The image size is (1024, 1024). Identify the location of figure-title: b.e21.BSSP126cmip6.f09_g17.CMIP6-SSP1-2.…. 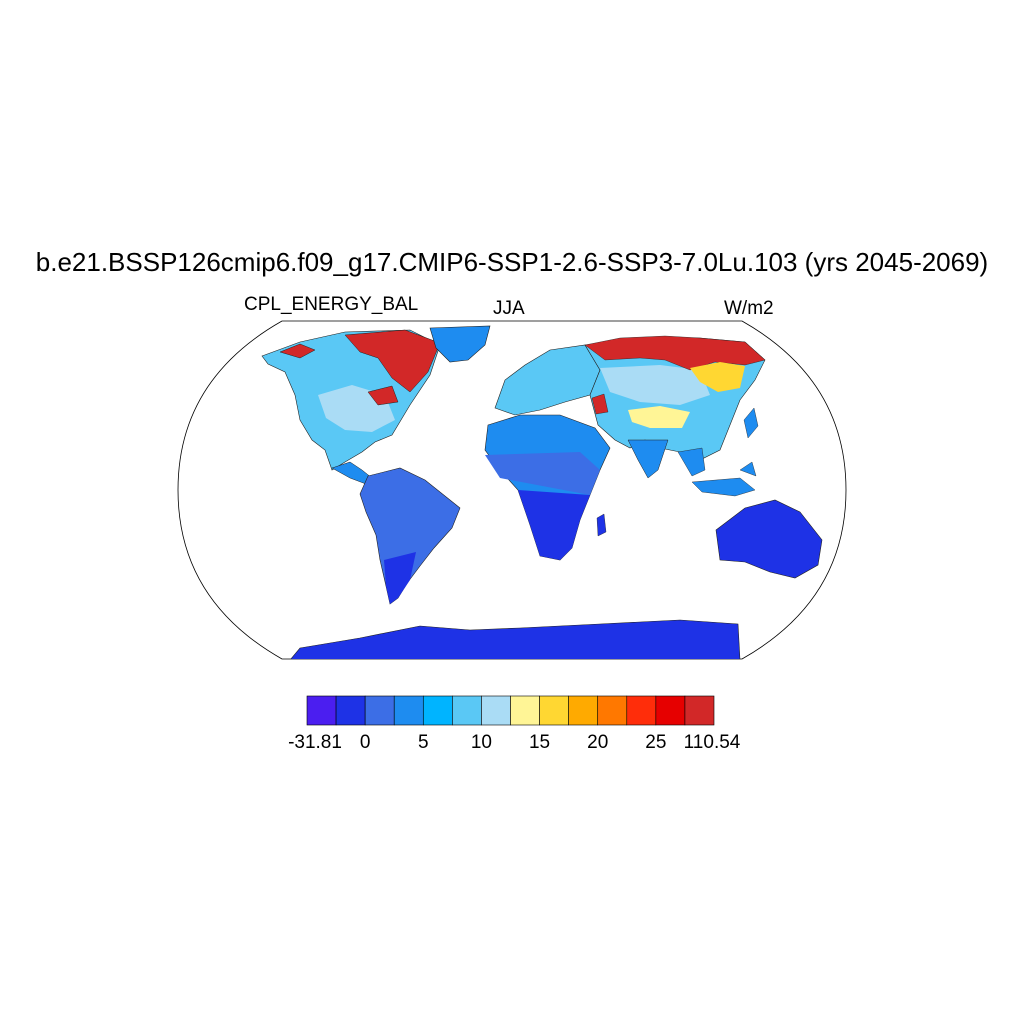
(512, 262).